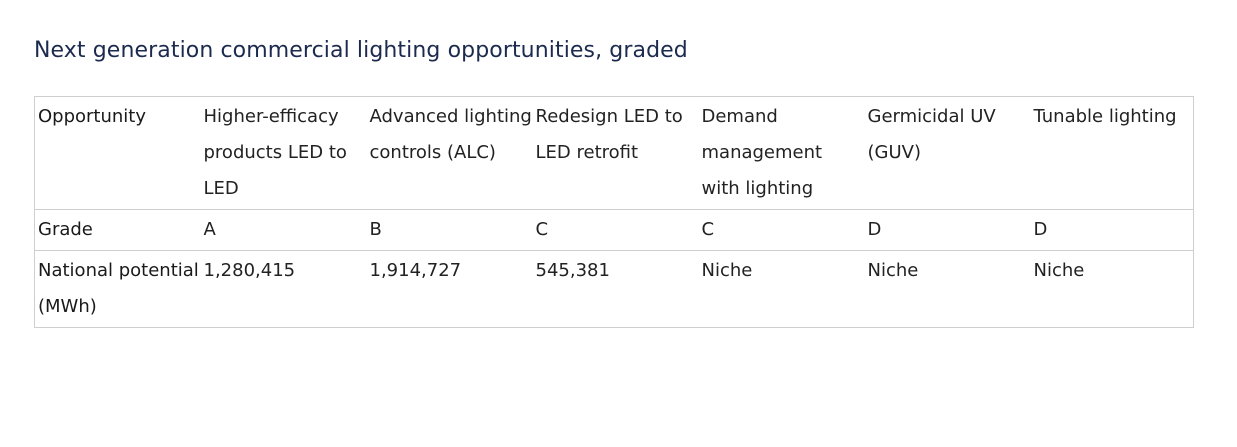  I want to click on cell-potential-3: 545,381, so click(572, 270).